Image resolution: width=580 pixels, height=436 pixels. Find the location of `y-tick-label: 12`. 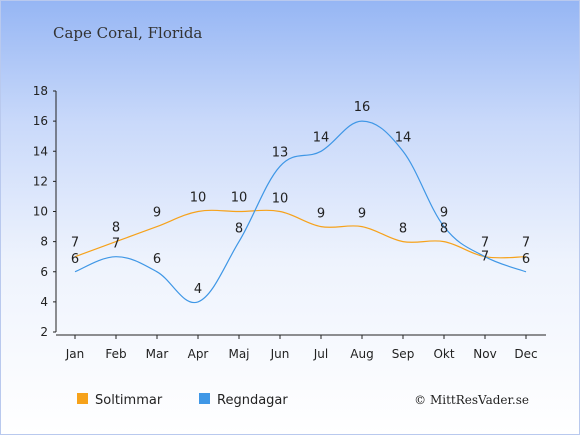

y-tick-label: 12 is located at coordinates (40, 181).